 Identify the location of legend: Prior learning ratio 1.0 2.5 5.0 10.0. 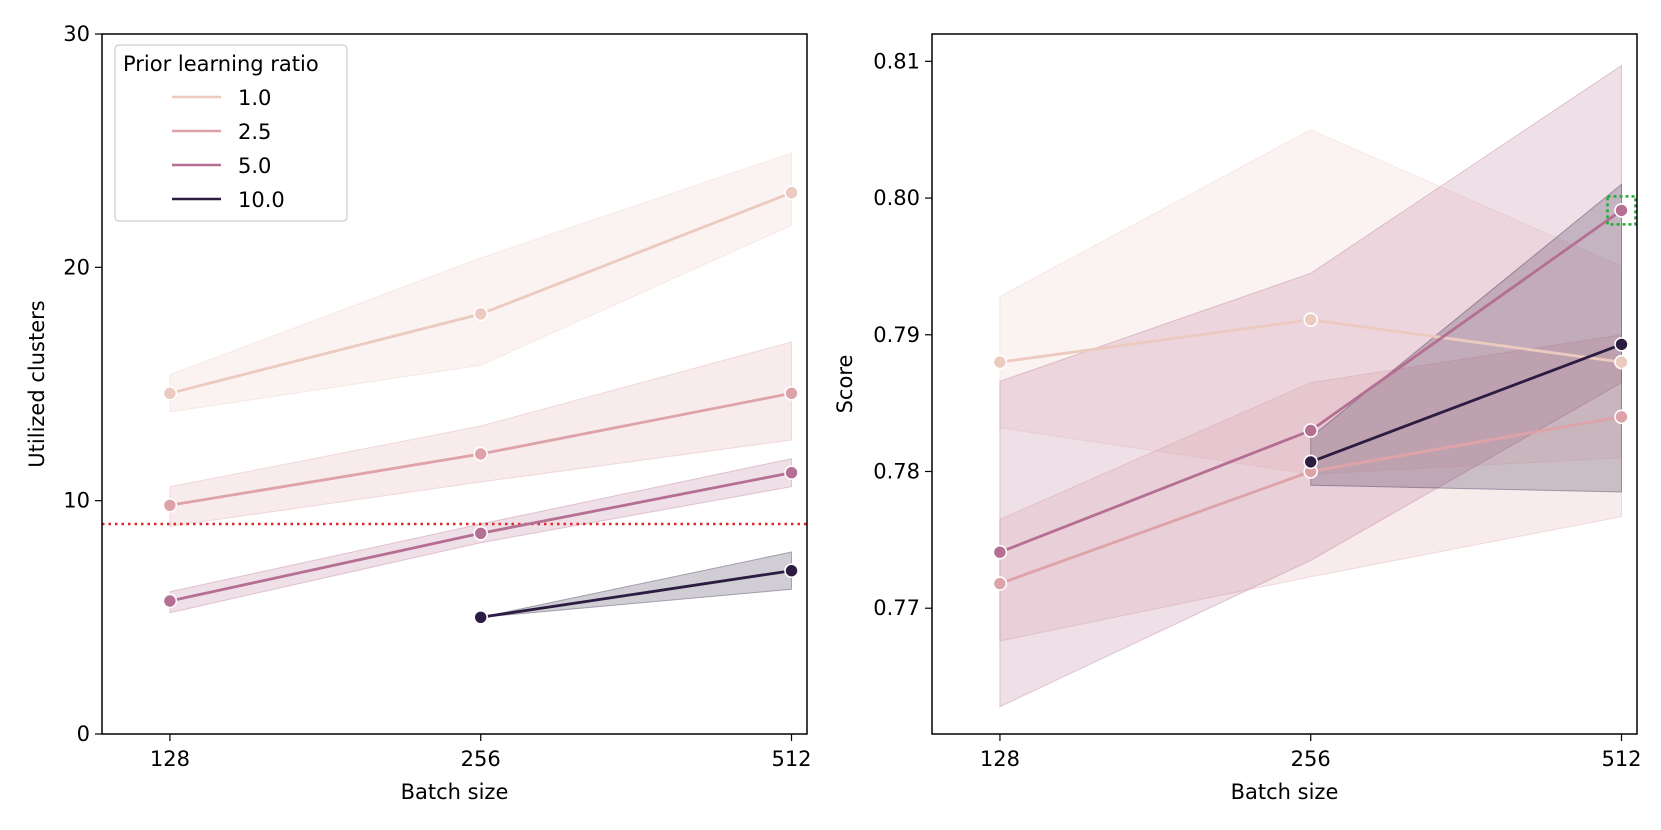
(231, 133).